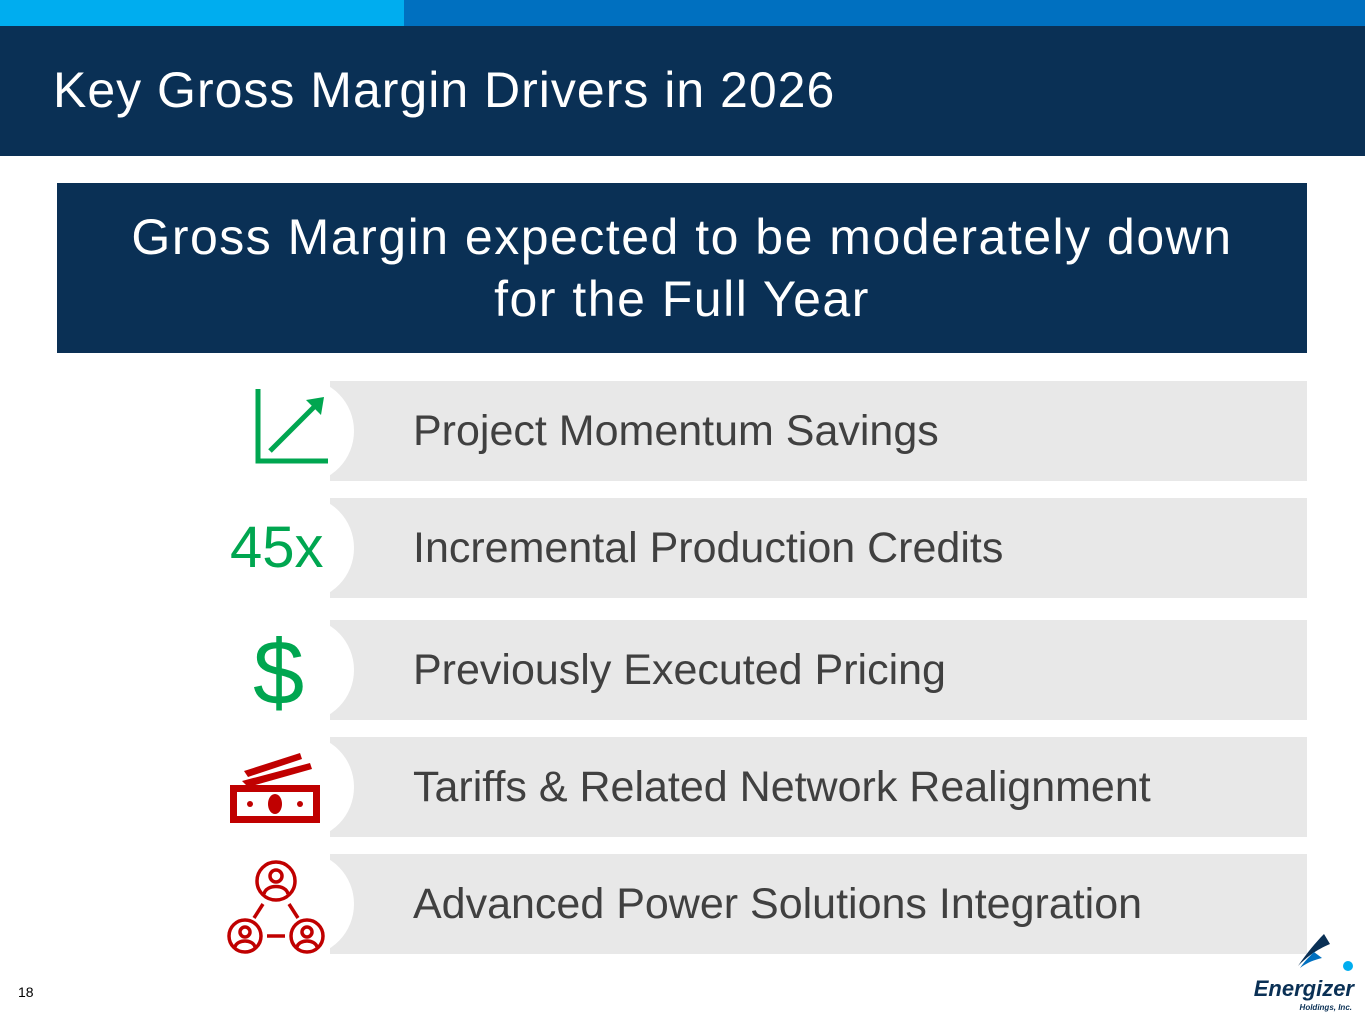 Image resolution: width=1365 pixels, height=1024 pixels. I want to click on driver-label: Previously Executed Pricing, so click(679, 670).